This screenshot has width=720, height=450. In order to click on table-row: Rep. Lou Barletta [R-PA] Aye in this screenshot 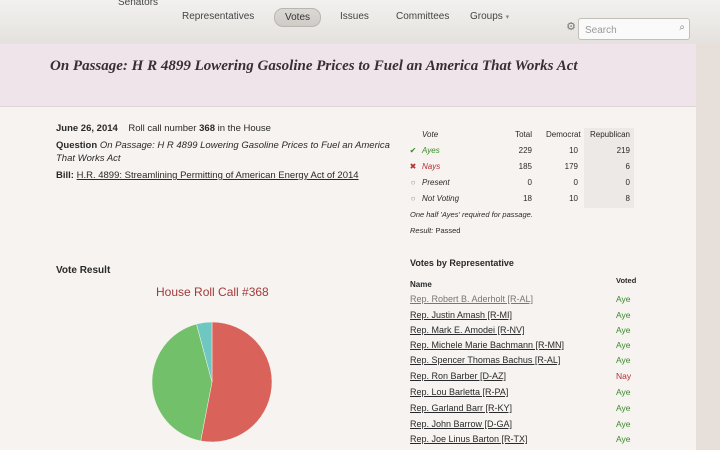, I will do `click(538, 394)`.